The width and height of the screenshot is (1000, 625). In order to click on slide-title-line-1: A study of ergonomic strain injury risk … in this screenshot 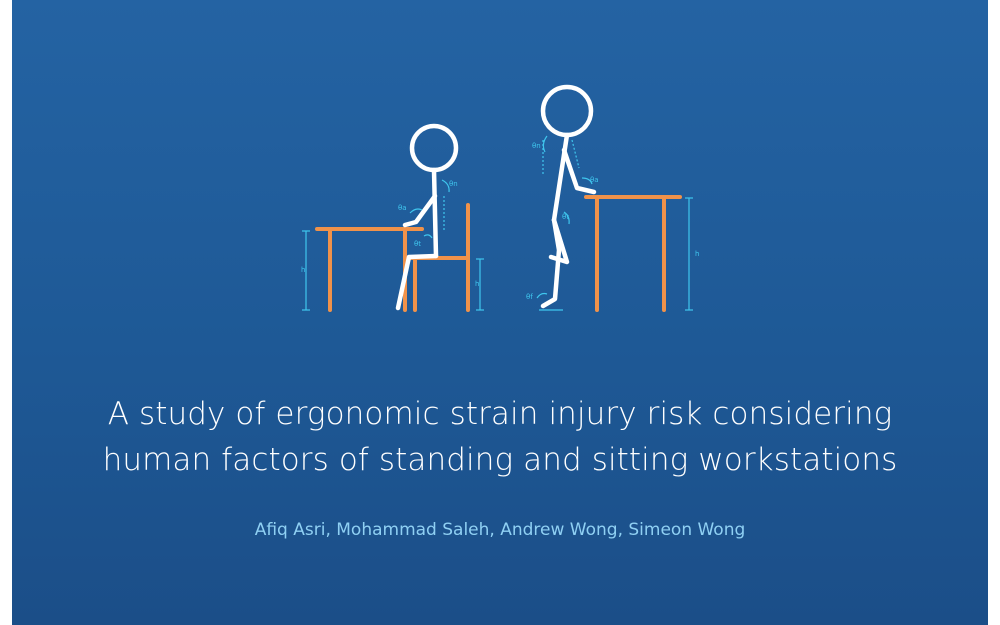, I will do `click(500, 414)`.